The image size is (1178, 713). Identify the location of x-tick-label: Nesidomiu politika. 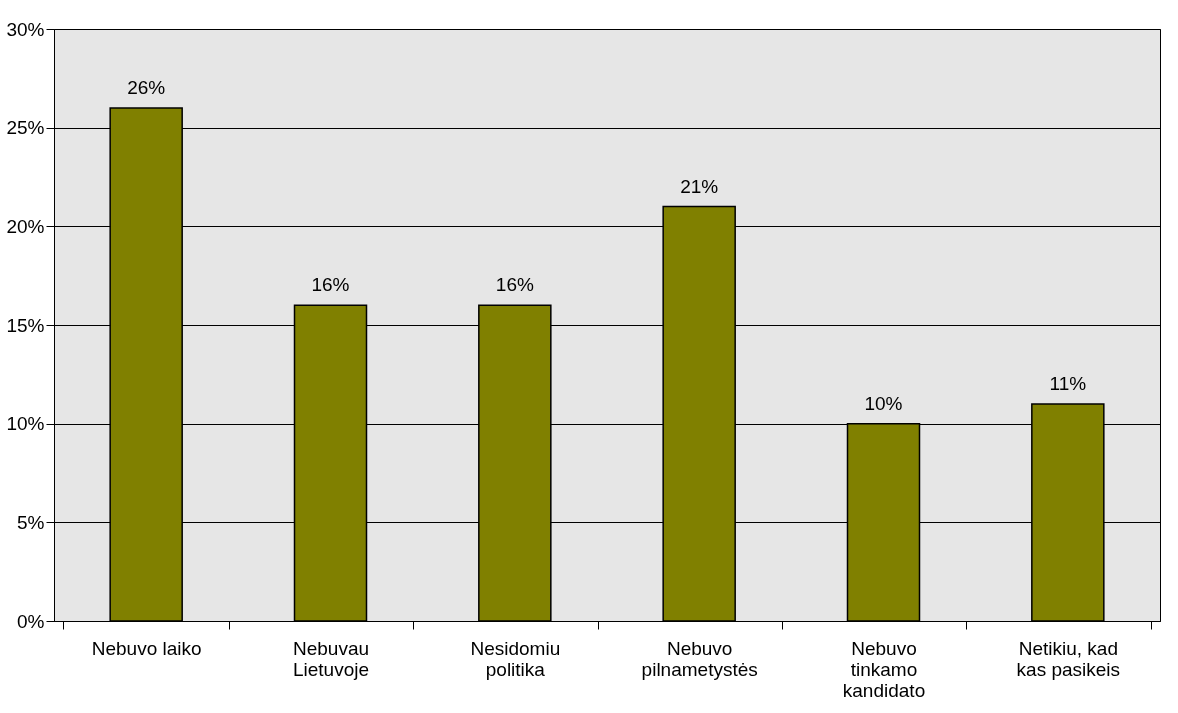
(515, 658).